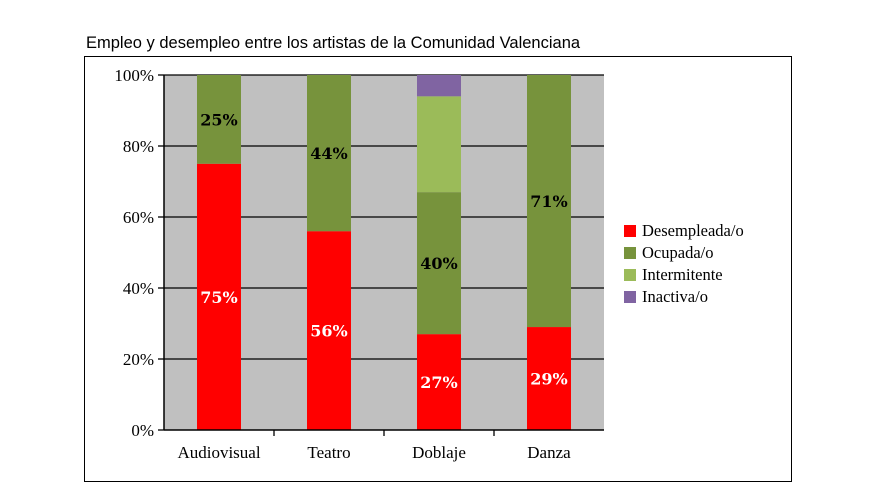 Image resolution: width=880 pixels, height=495 pixels. Describe the element at coordinates (549, 452) in the screenshot. I see `x-tick-label: Danza` at that location.